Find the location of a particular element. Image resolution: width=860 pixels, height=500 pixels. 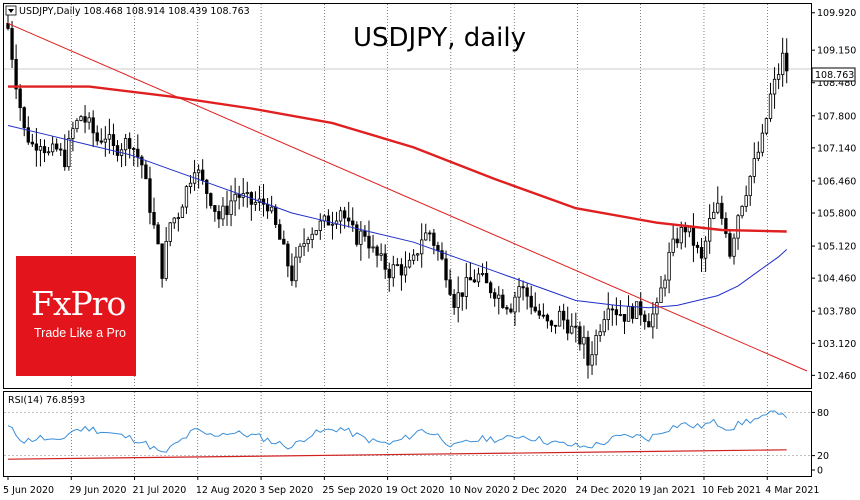

svg-text: 108.763 is located at coordinates (834, 75).